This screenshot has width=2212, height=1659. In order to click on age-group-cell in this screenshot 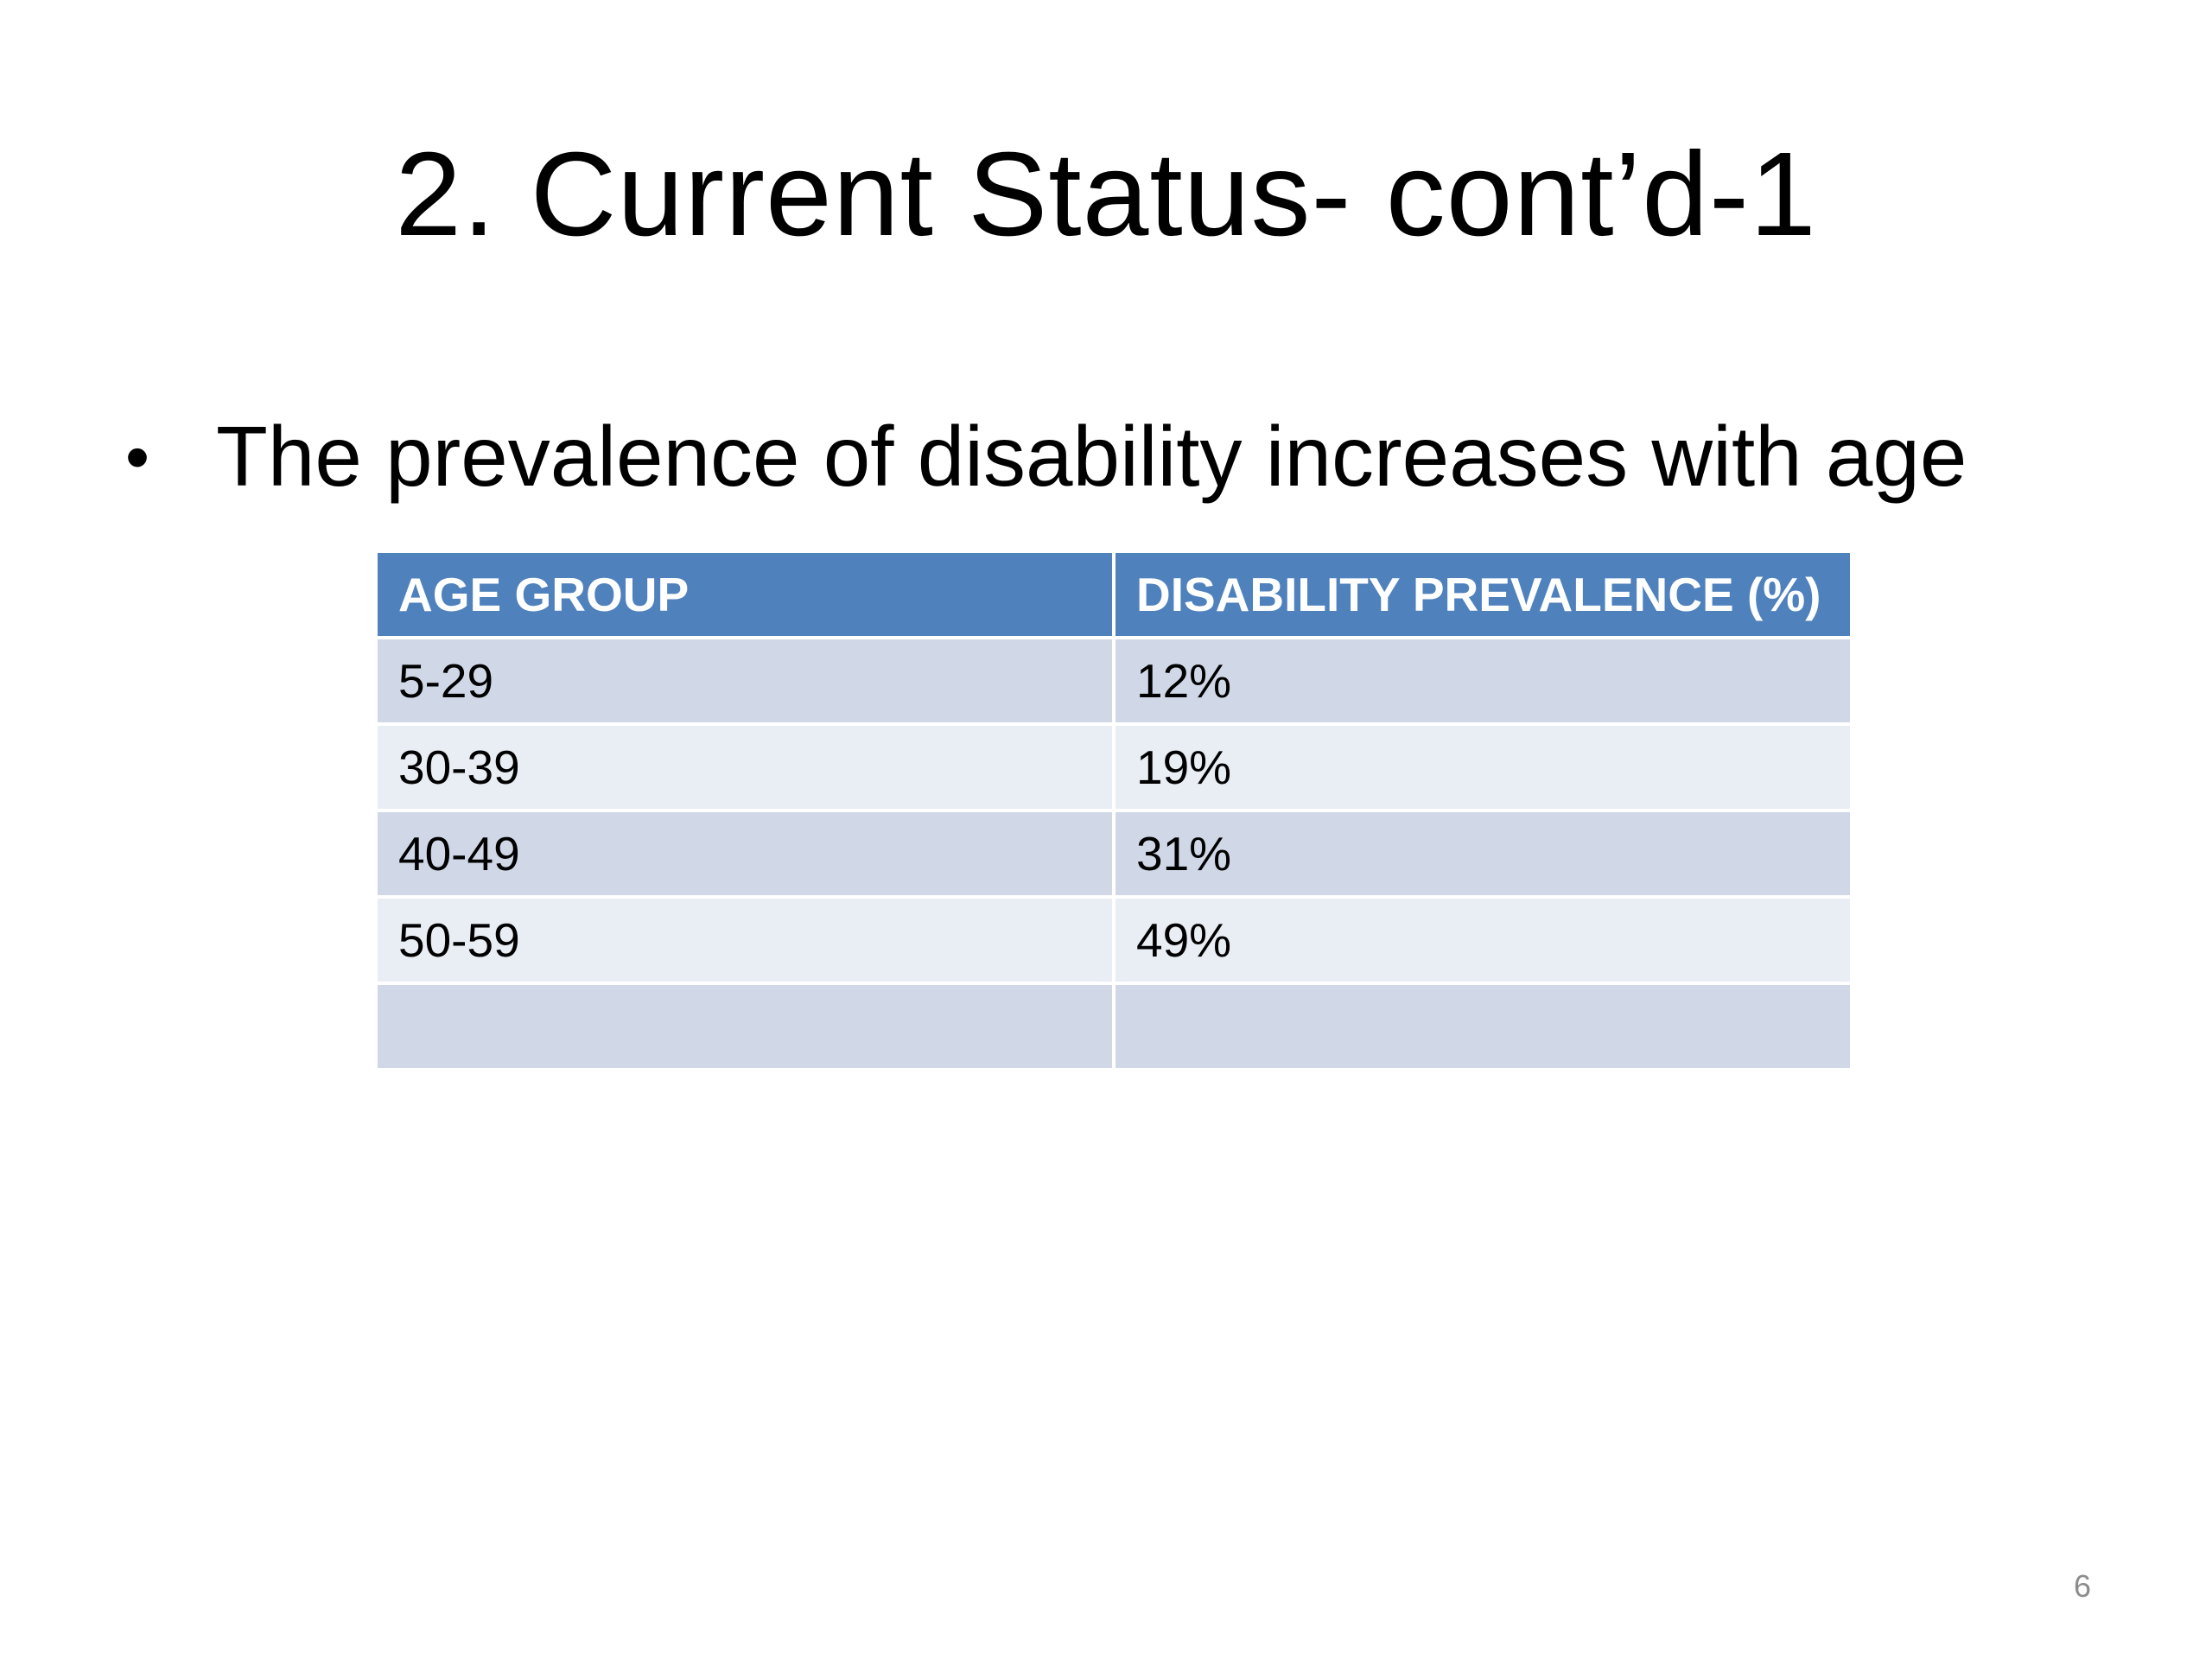, I will do `click(745, 1026)`.